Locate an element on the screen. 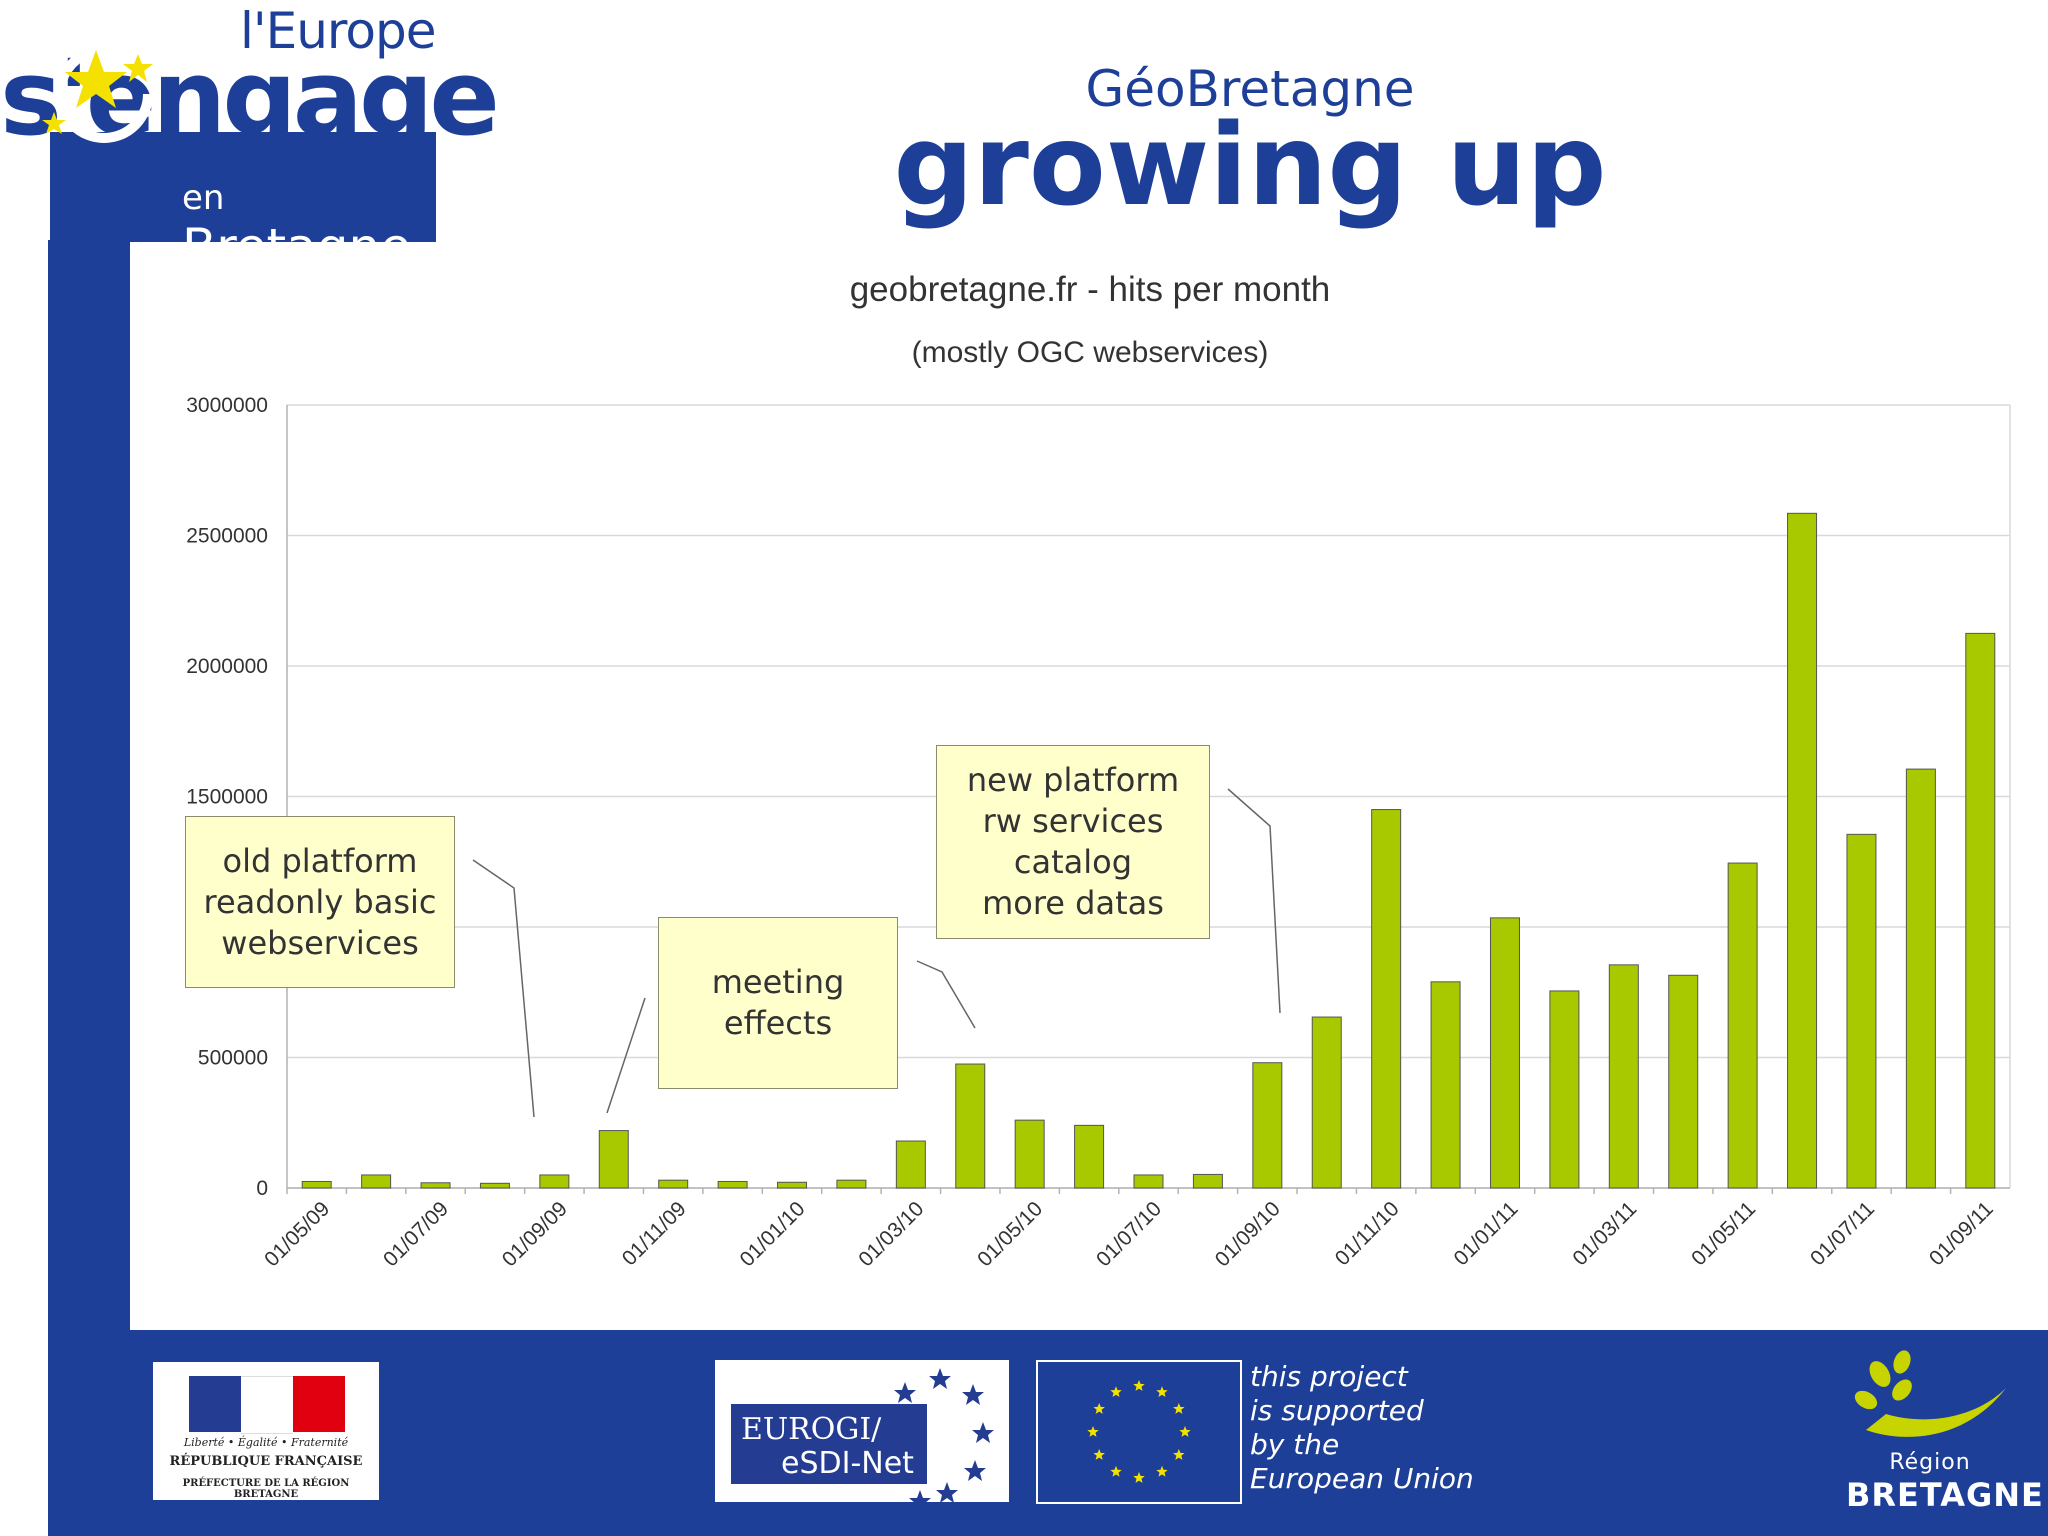  logo-en-bretagne: en Bretagne is located at coordinates (309, 227).